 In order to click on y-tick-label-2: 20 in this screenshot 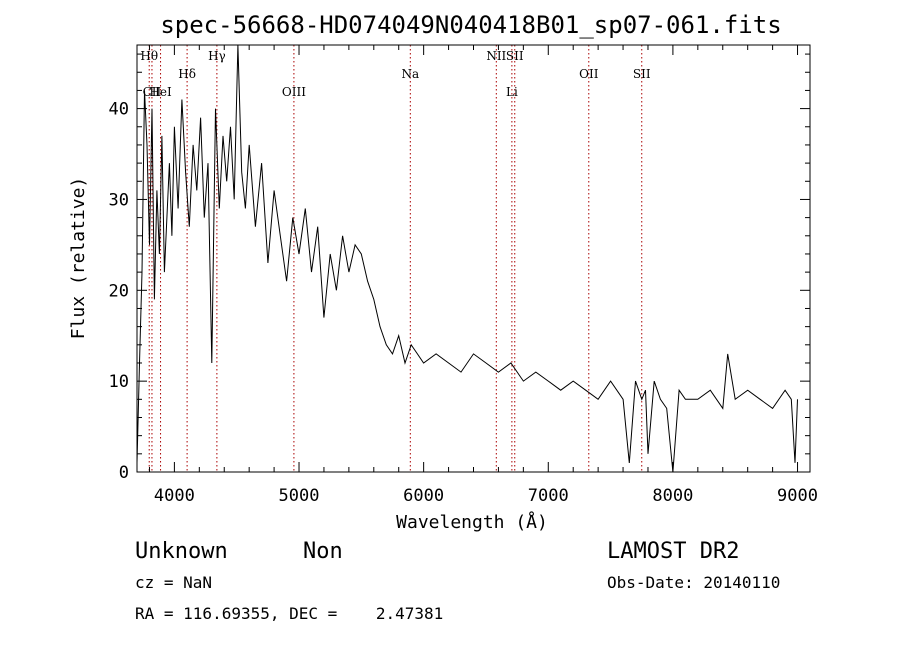, I will do `click(119, 291)`.